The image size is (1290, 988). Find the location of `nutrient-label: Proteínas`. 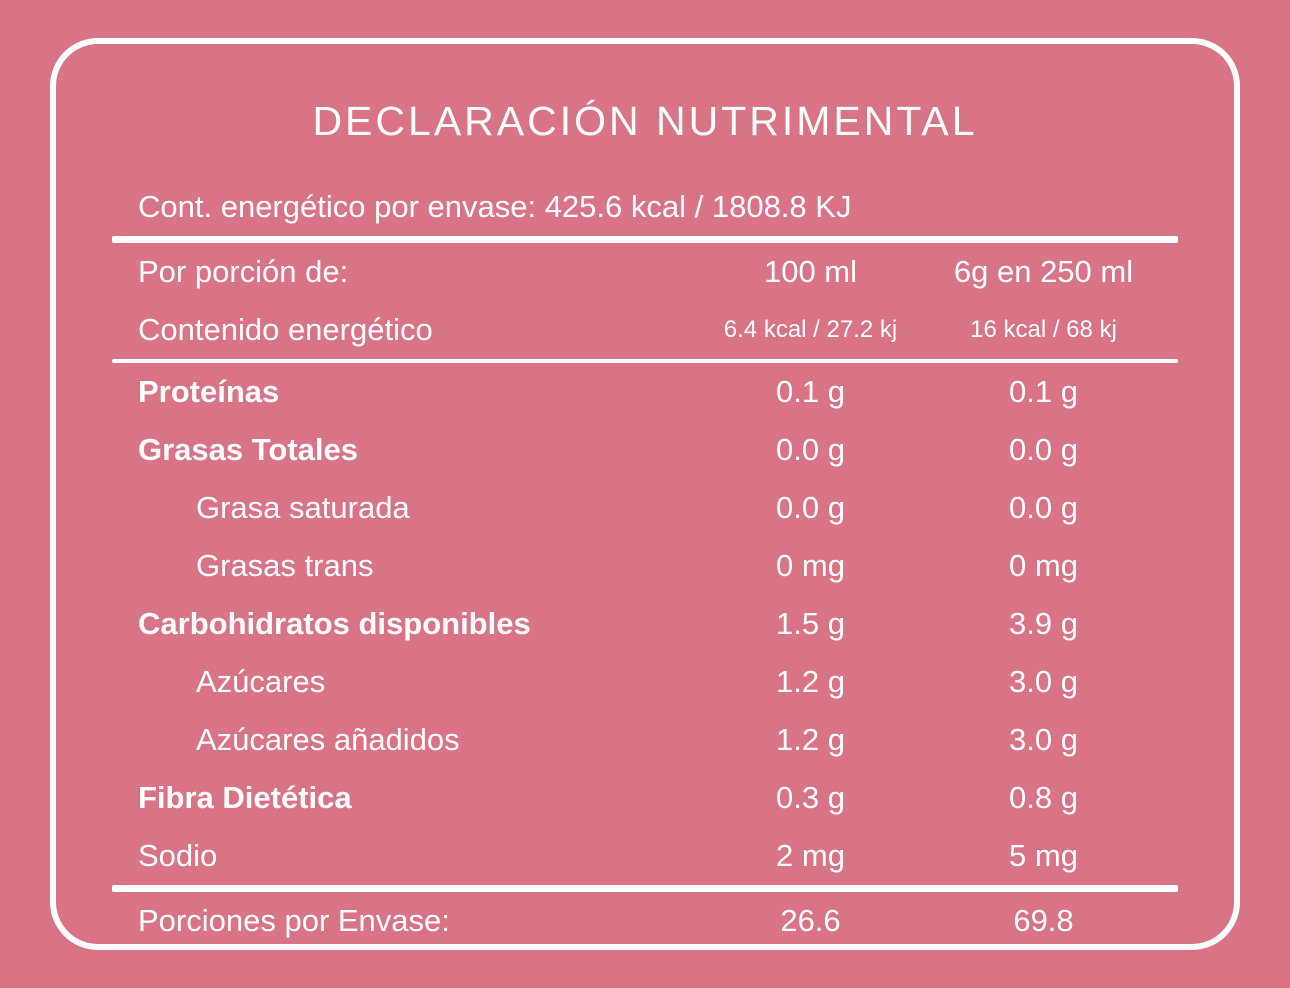

nutrient-label: Proteínas is located at coordinates (209, 391).